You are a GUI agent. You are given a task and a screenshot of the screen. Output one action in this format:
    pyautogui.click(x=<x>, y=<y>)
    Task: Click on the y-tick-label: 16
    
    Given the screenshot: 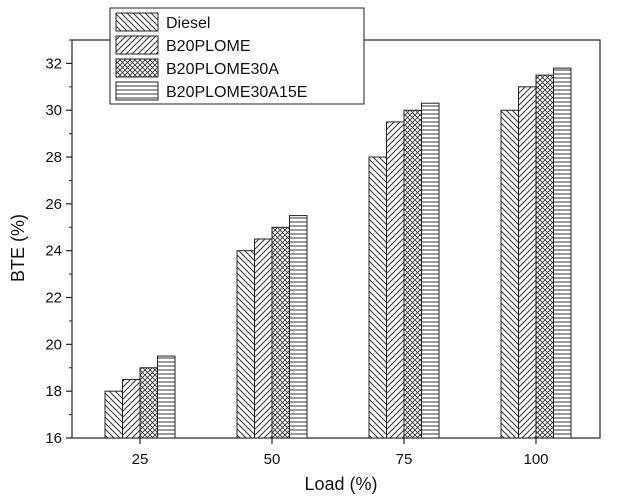 What is the action you would take?
    pyautogui.click(x=53, y=438)
    